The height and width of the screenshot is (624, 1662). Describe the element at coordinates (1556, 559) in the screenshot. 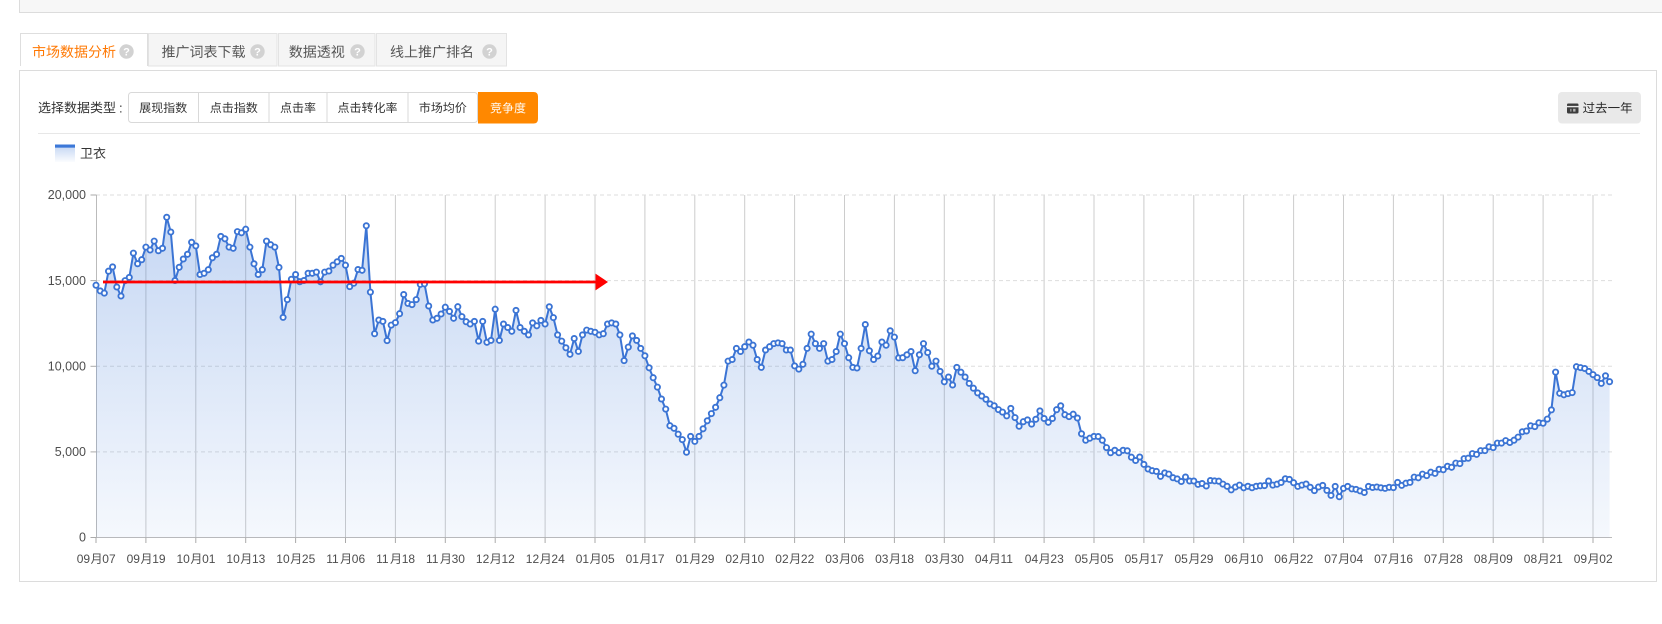

I see `svg-text: 21` at that location.